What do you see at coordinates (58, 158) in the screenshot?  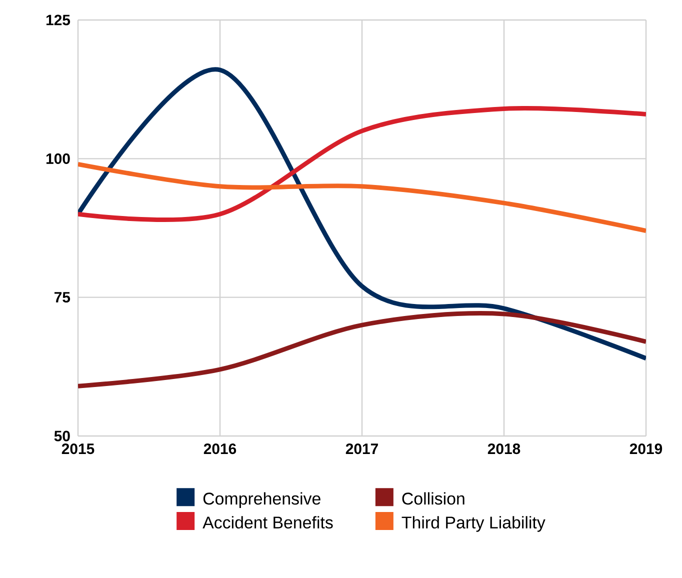 I see `y-tick-label: 100` at bounding box center [58, 158].